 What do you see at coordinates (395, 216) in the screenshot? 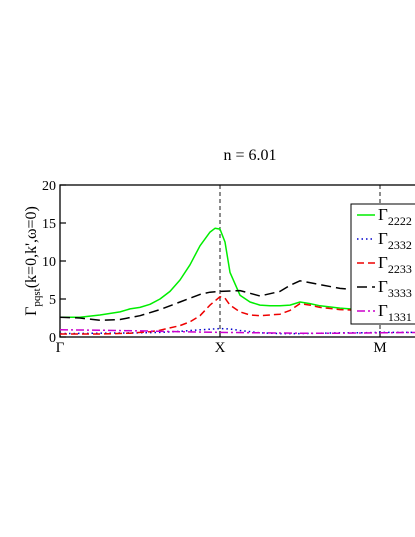
I see `legend-label-2222: Γ2222` at bounding box center [395, 216].